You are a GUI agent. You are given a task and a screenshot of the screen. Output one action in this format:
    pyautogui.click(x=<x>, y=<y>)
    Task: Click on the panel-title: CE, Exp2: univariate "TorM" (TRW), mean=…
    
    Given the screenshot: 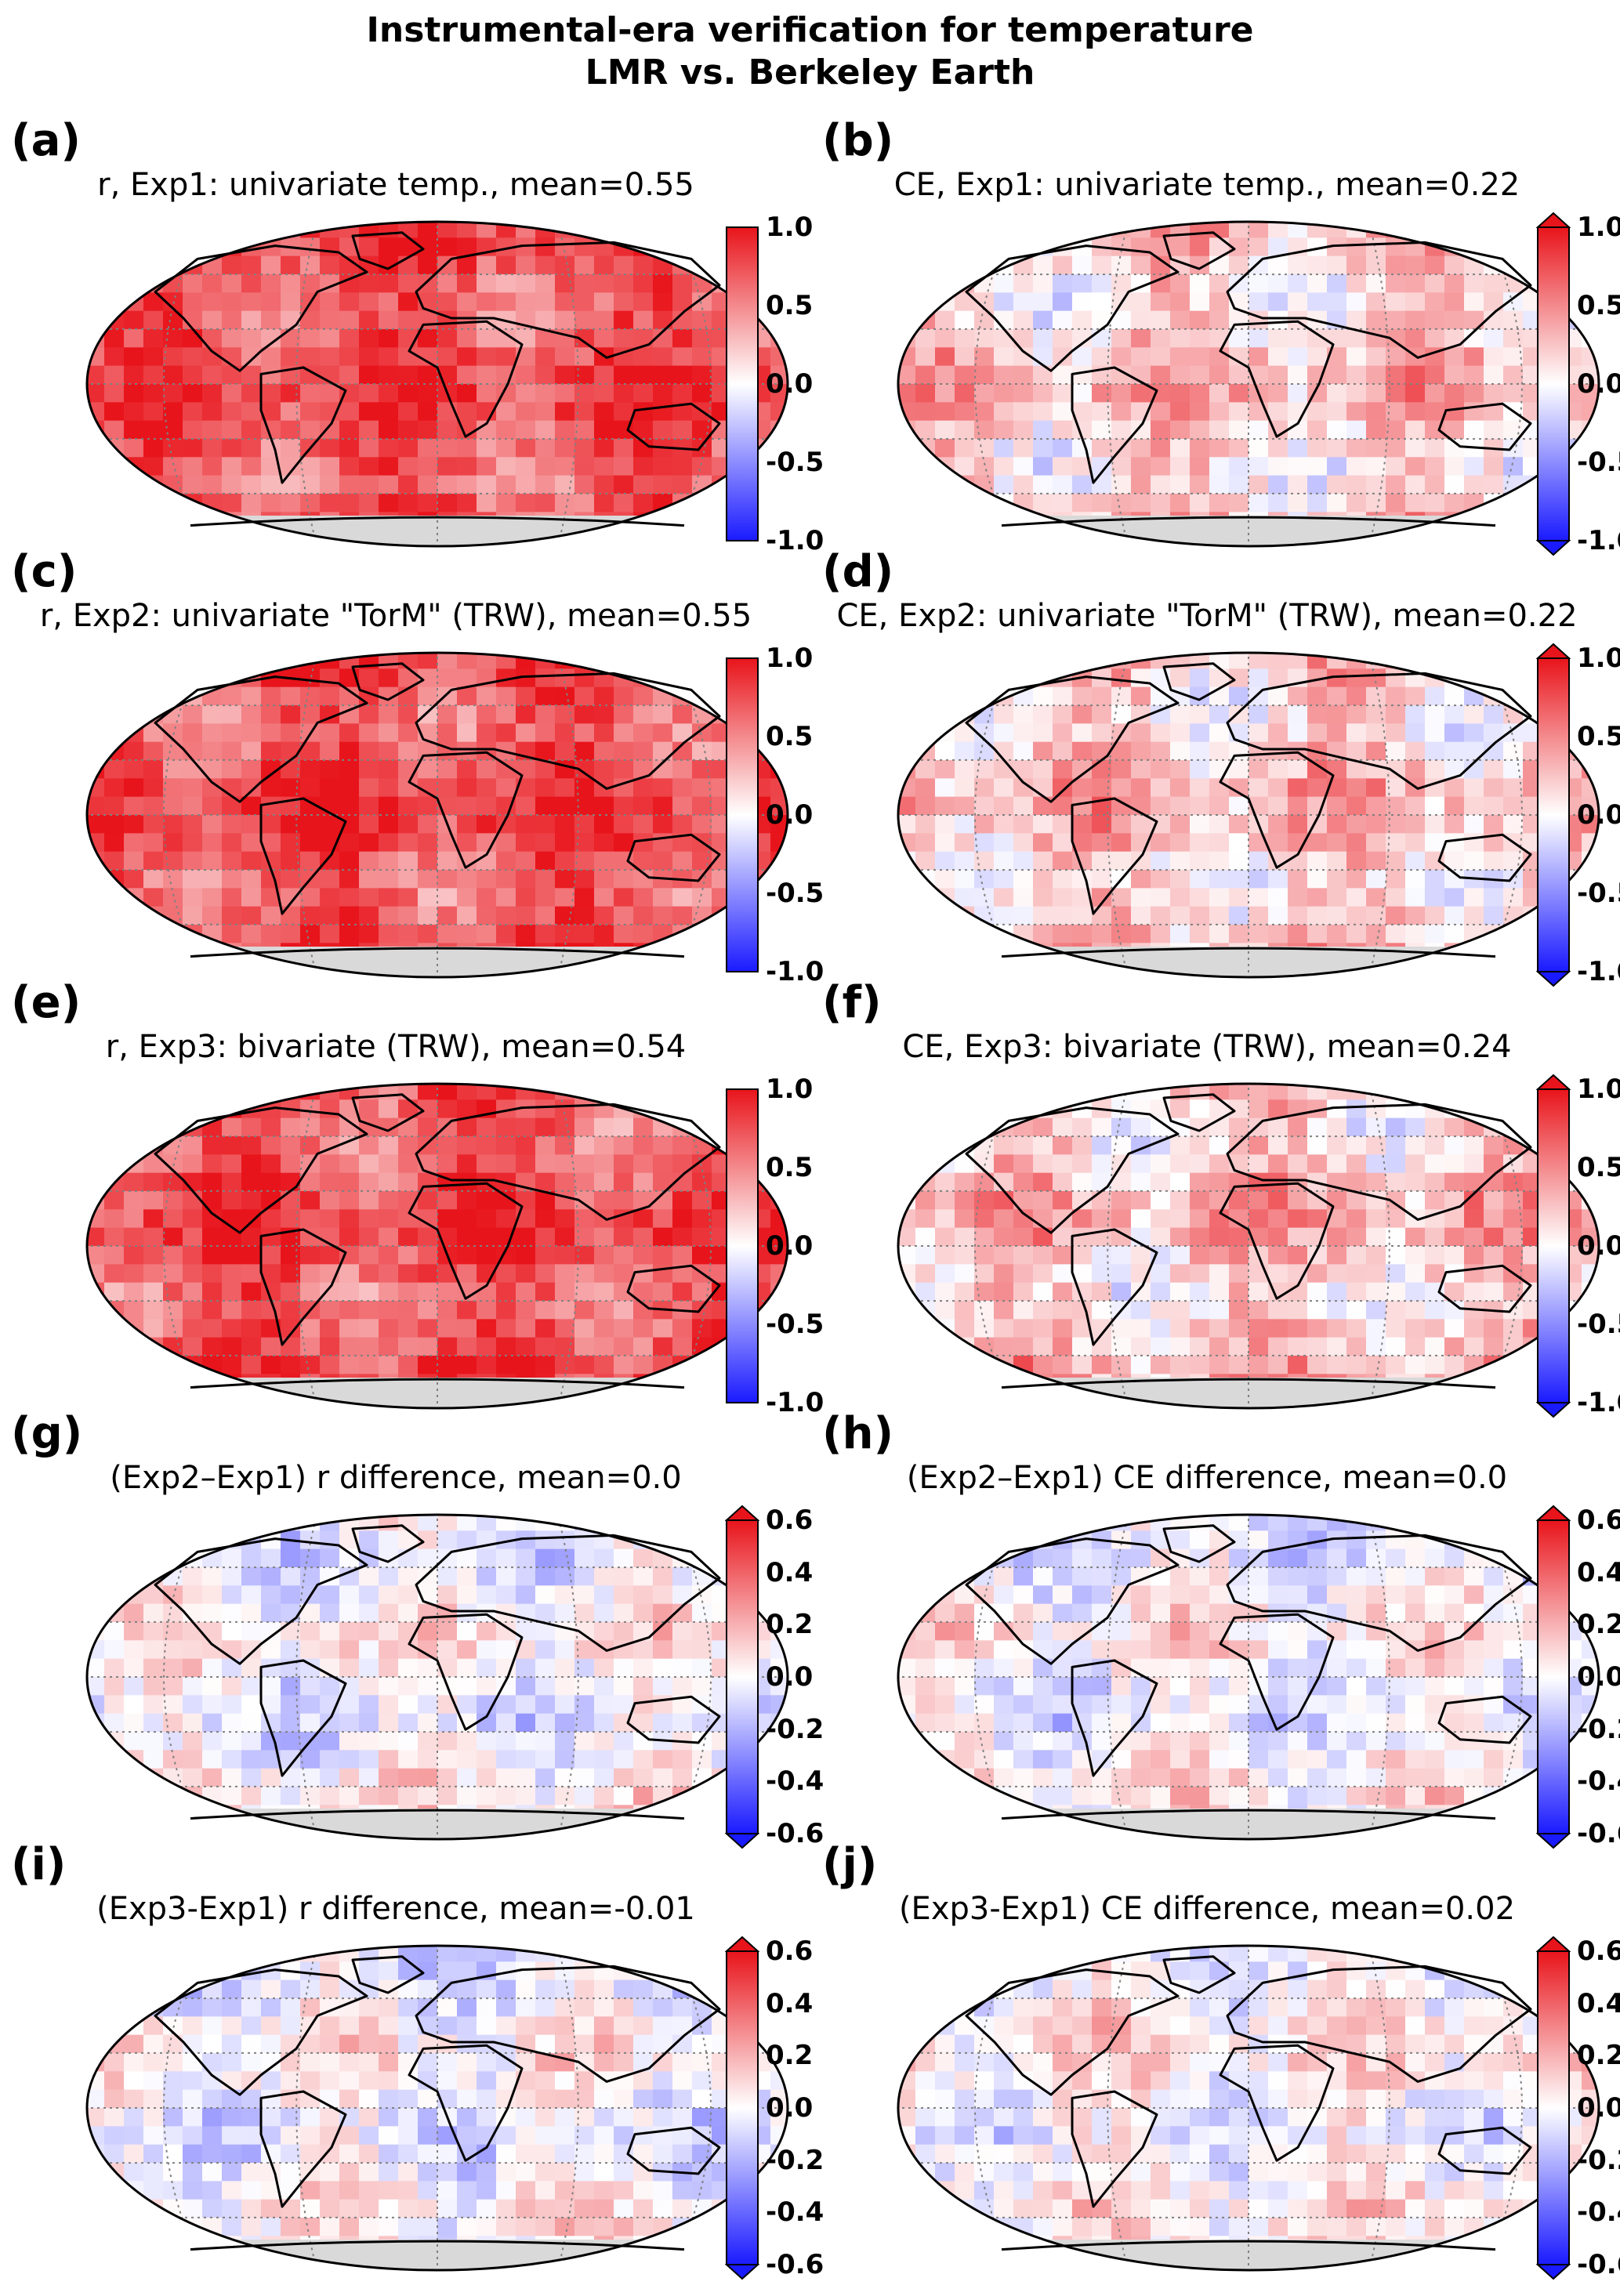 What is the action you would take?
    pyautogui.click(x=1207, y=616)
    